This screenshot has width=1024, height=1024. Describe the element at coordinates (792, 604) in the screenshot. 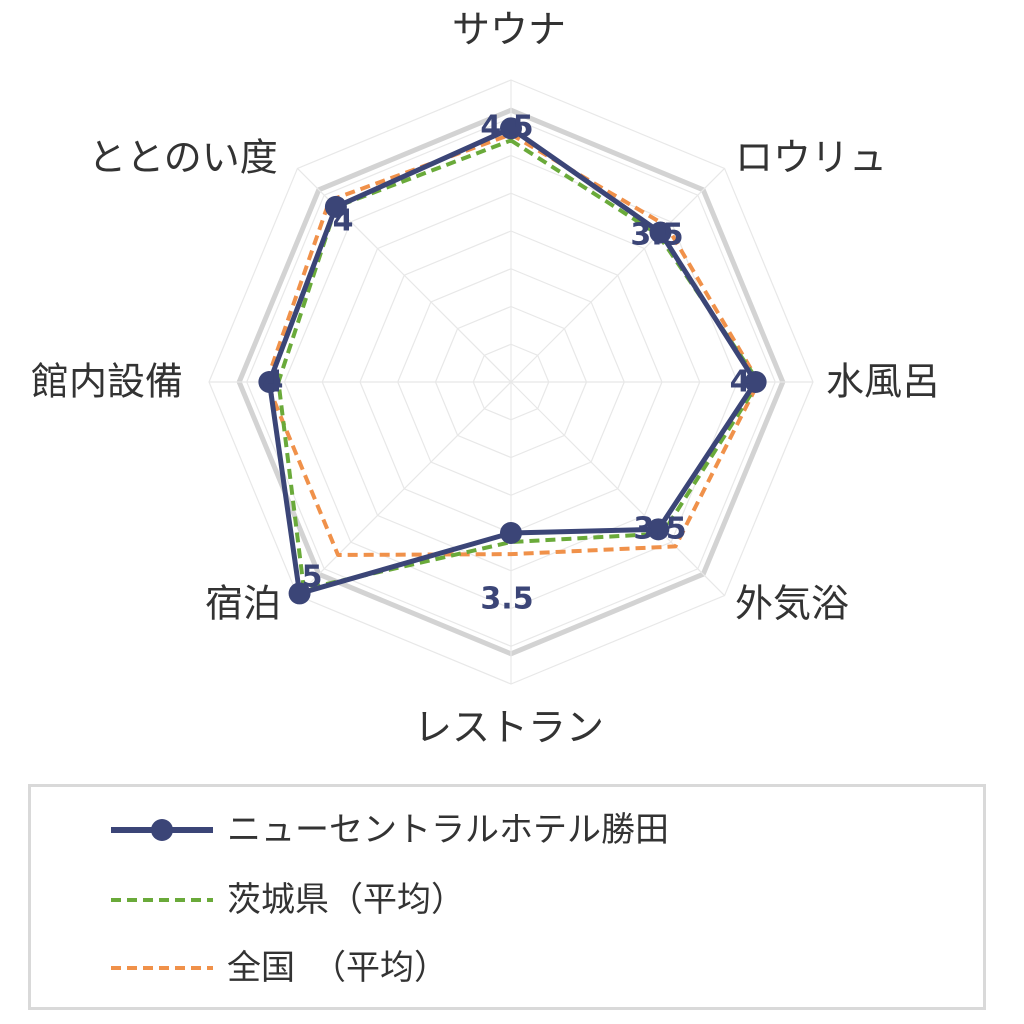

I see `axis-label: 外気浴` at that location.